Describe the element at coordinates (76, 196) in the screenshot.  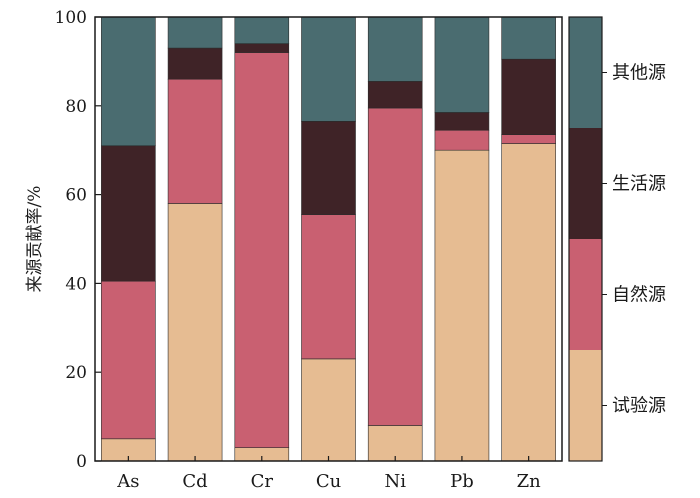
I see `y-tick-label: 60` at that location.